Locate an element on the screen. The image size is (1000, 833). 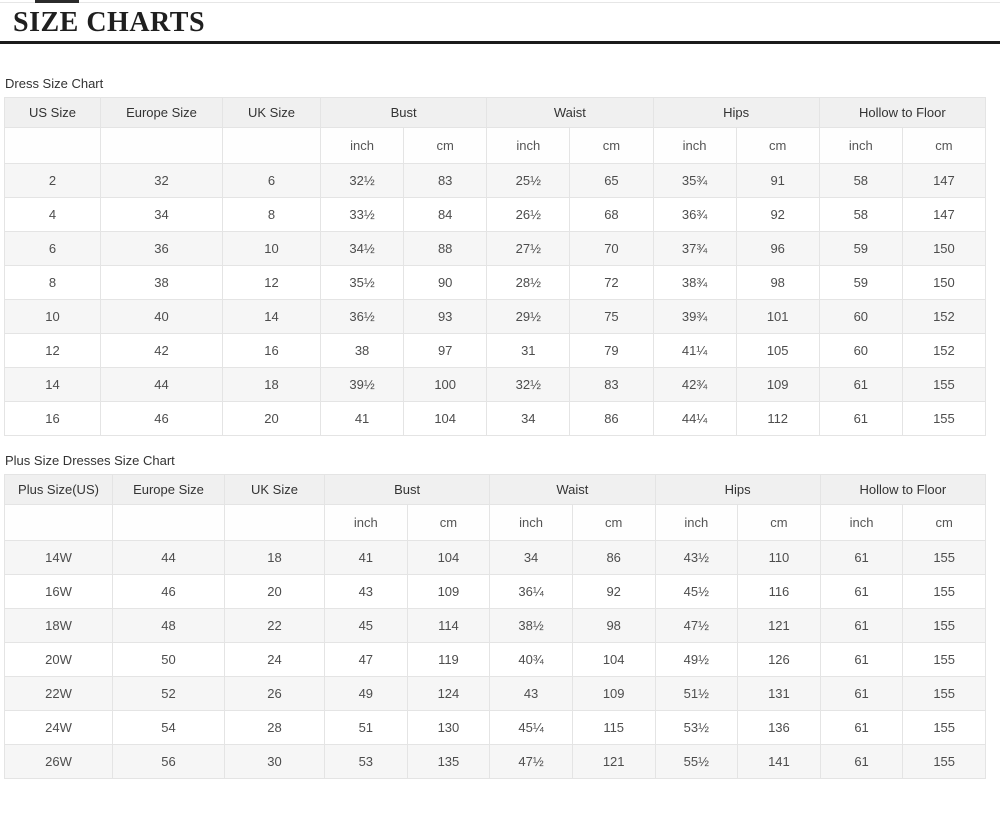
table-cell: 43 is located at coordinates (531, 693).